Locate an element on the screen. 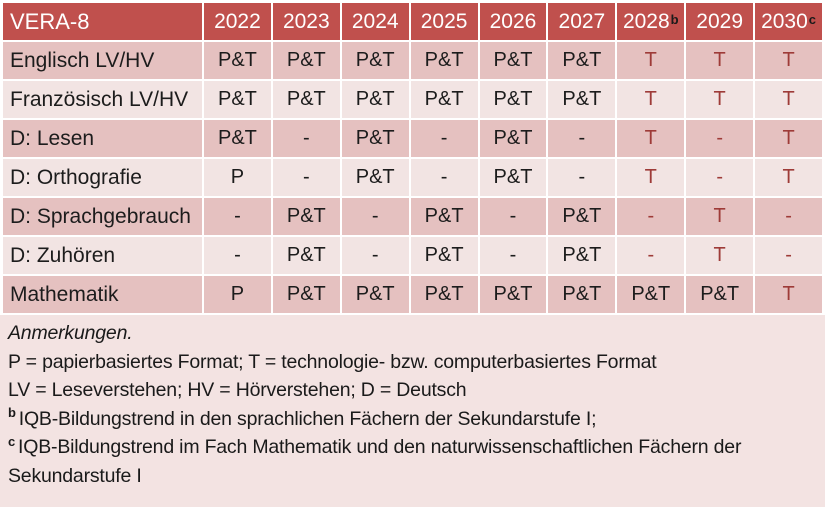 The height and width of the screenshot is (507, 825). column-header: 2030 c is located at coordinates (788, 21).